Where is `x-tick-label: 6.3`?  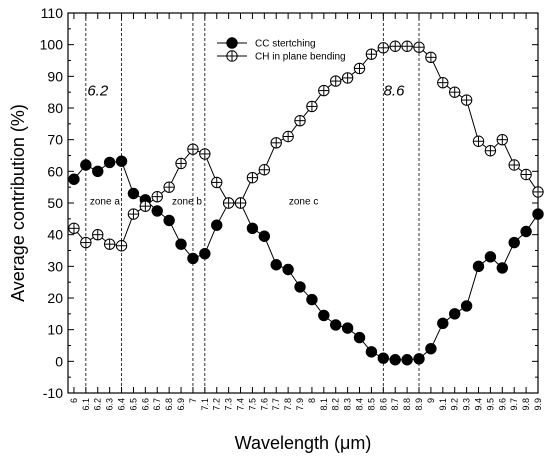
x-tick-label: 6.3 is located at coordinates (110, 404).